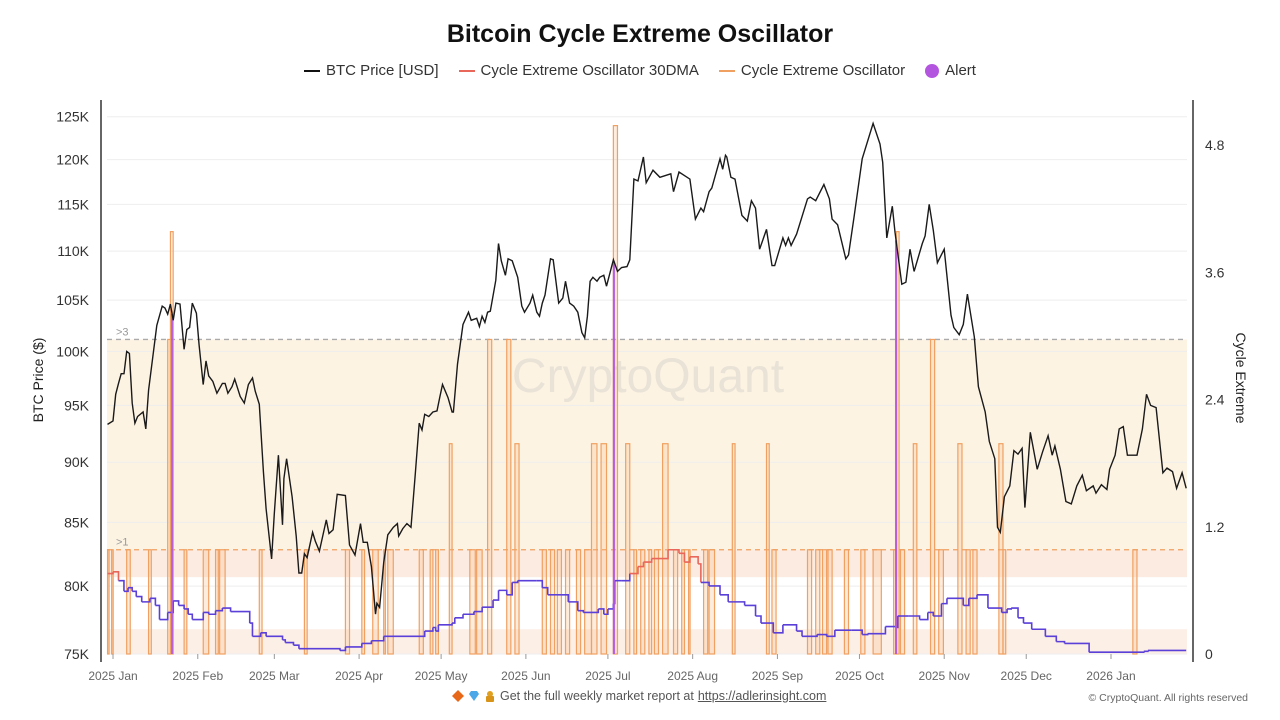 The width and height of the screenshot is (1280, 720). I want to click on y-tick-label: 75K, so click(77, 654).